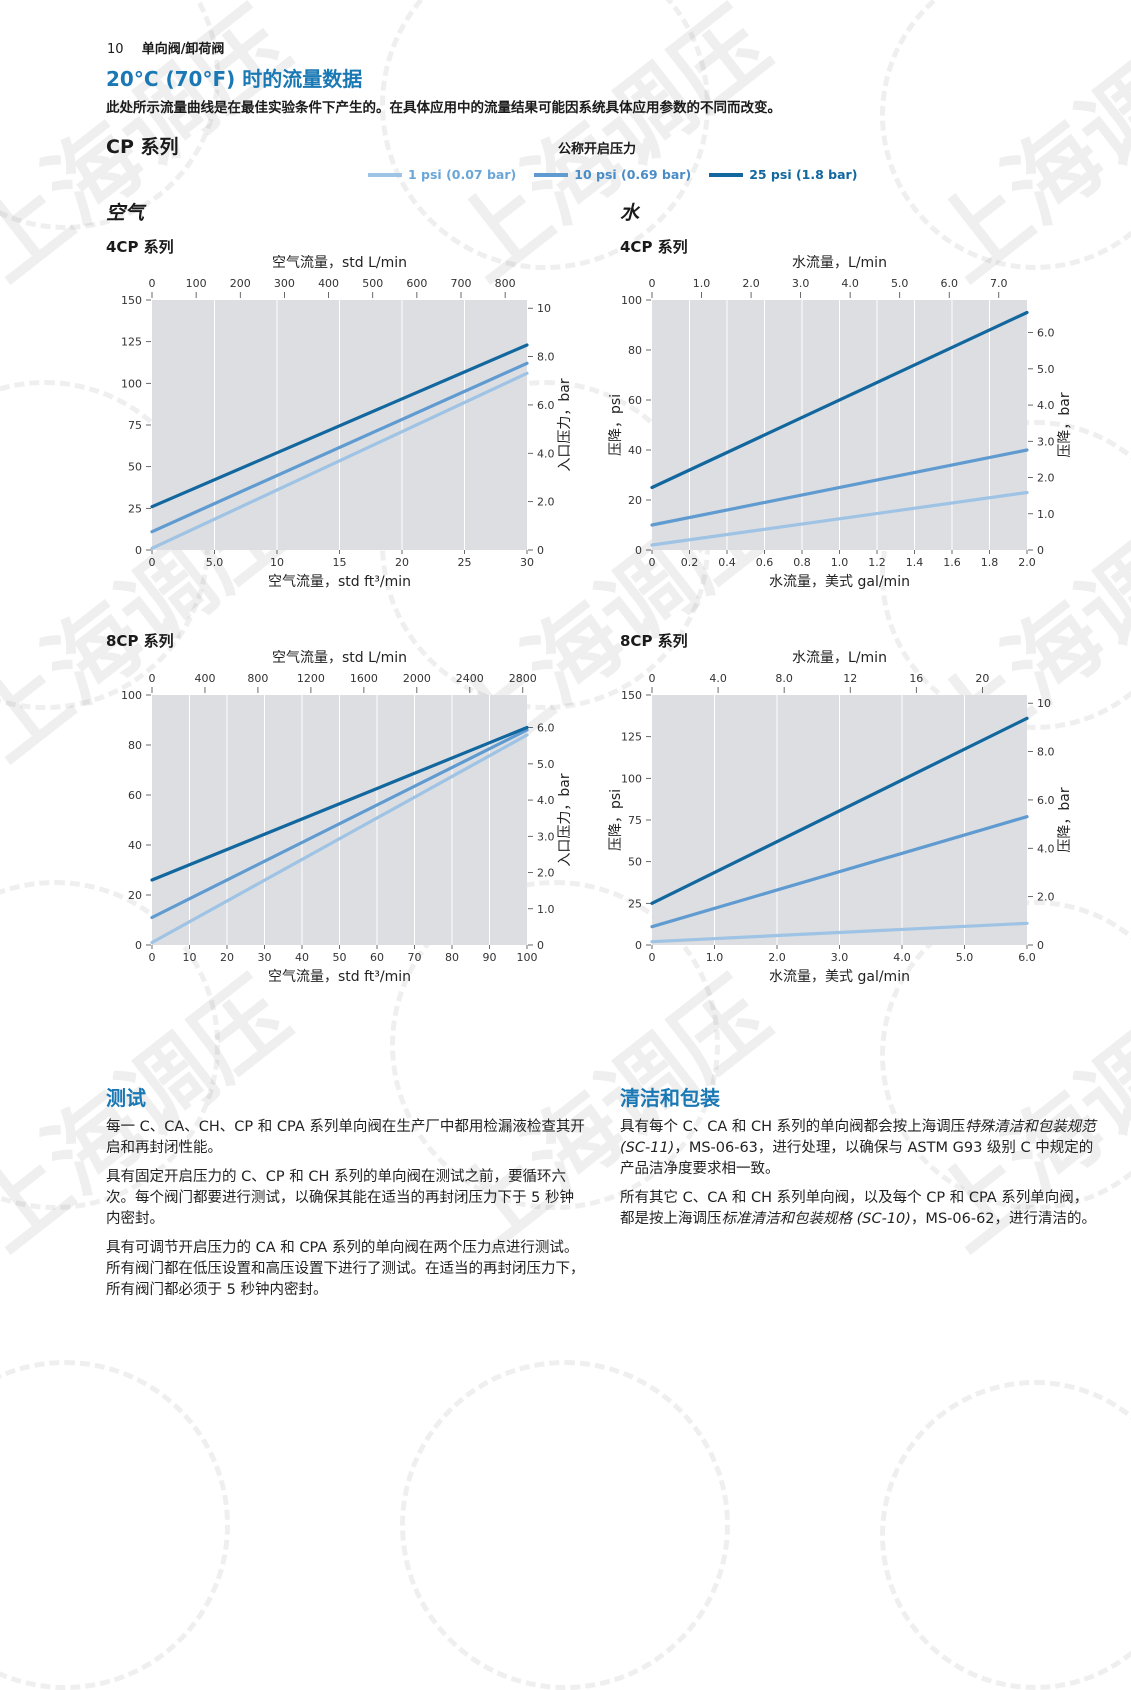 The image size is (1131, 1690). I want to click on x-tick-label: 30, so click(527, 562).